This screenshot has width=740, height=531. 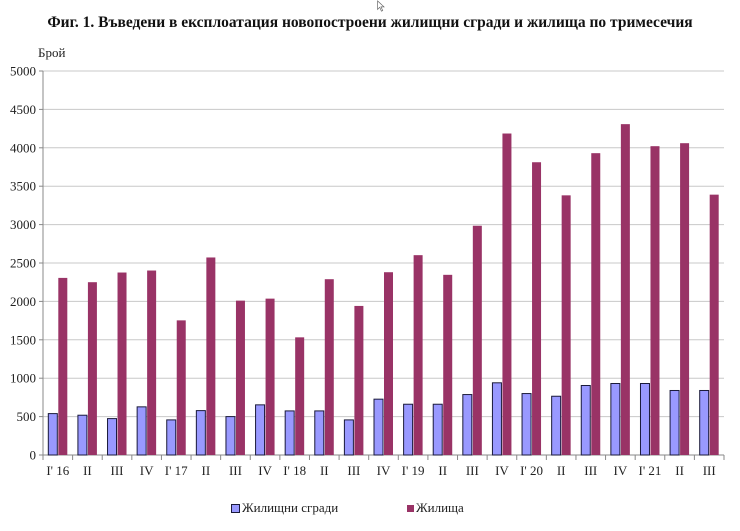 I want to click on legend-item-buildings: Жилищни сгради, so click(x=284, y=508).